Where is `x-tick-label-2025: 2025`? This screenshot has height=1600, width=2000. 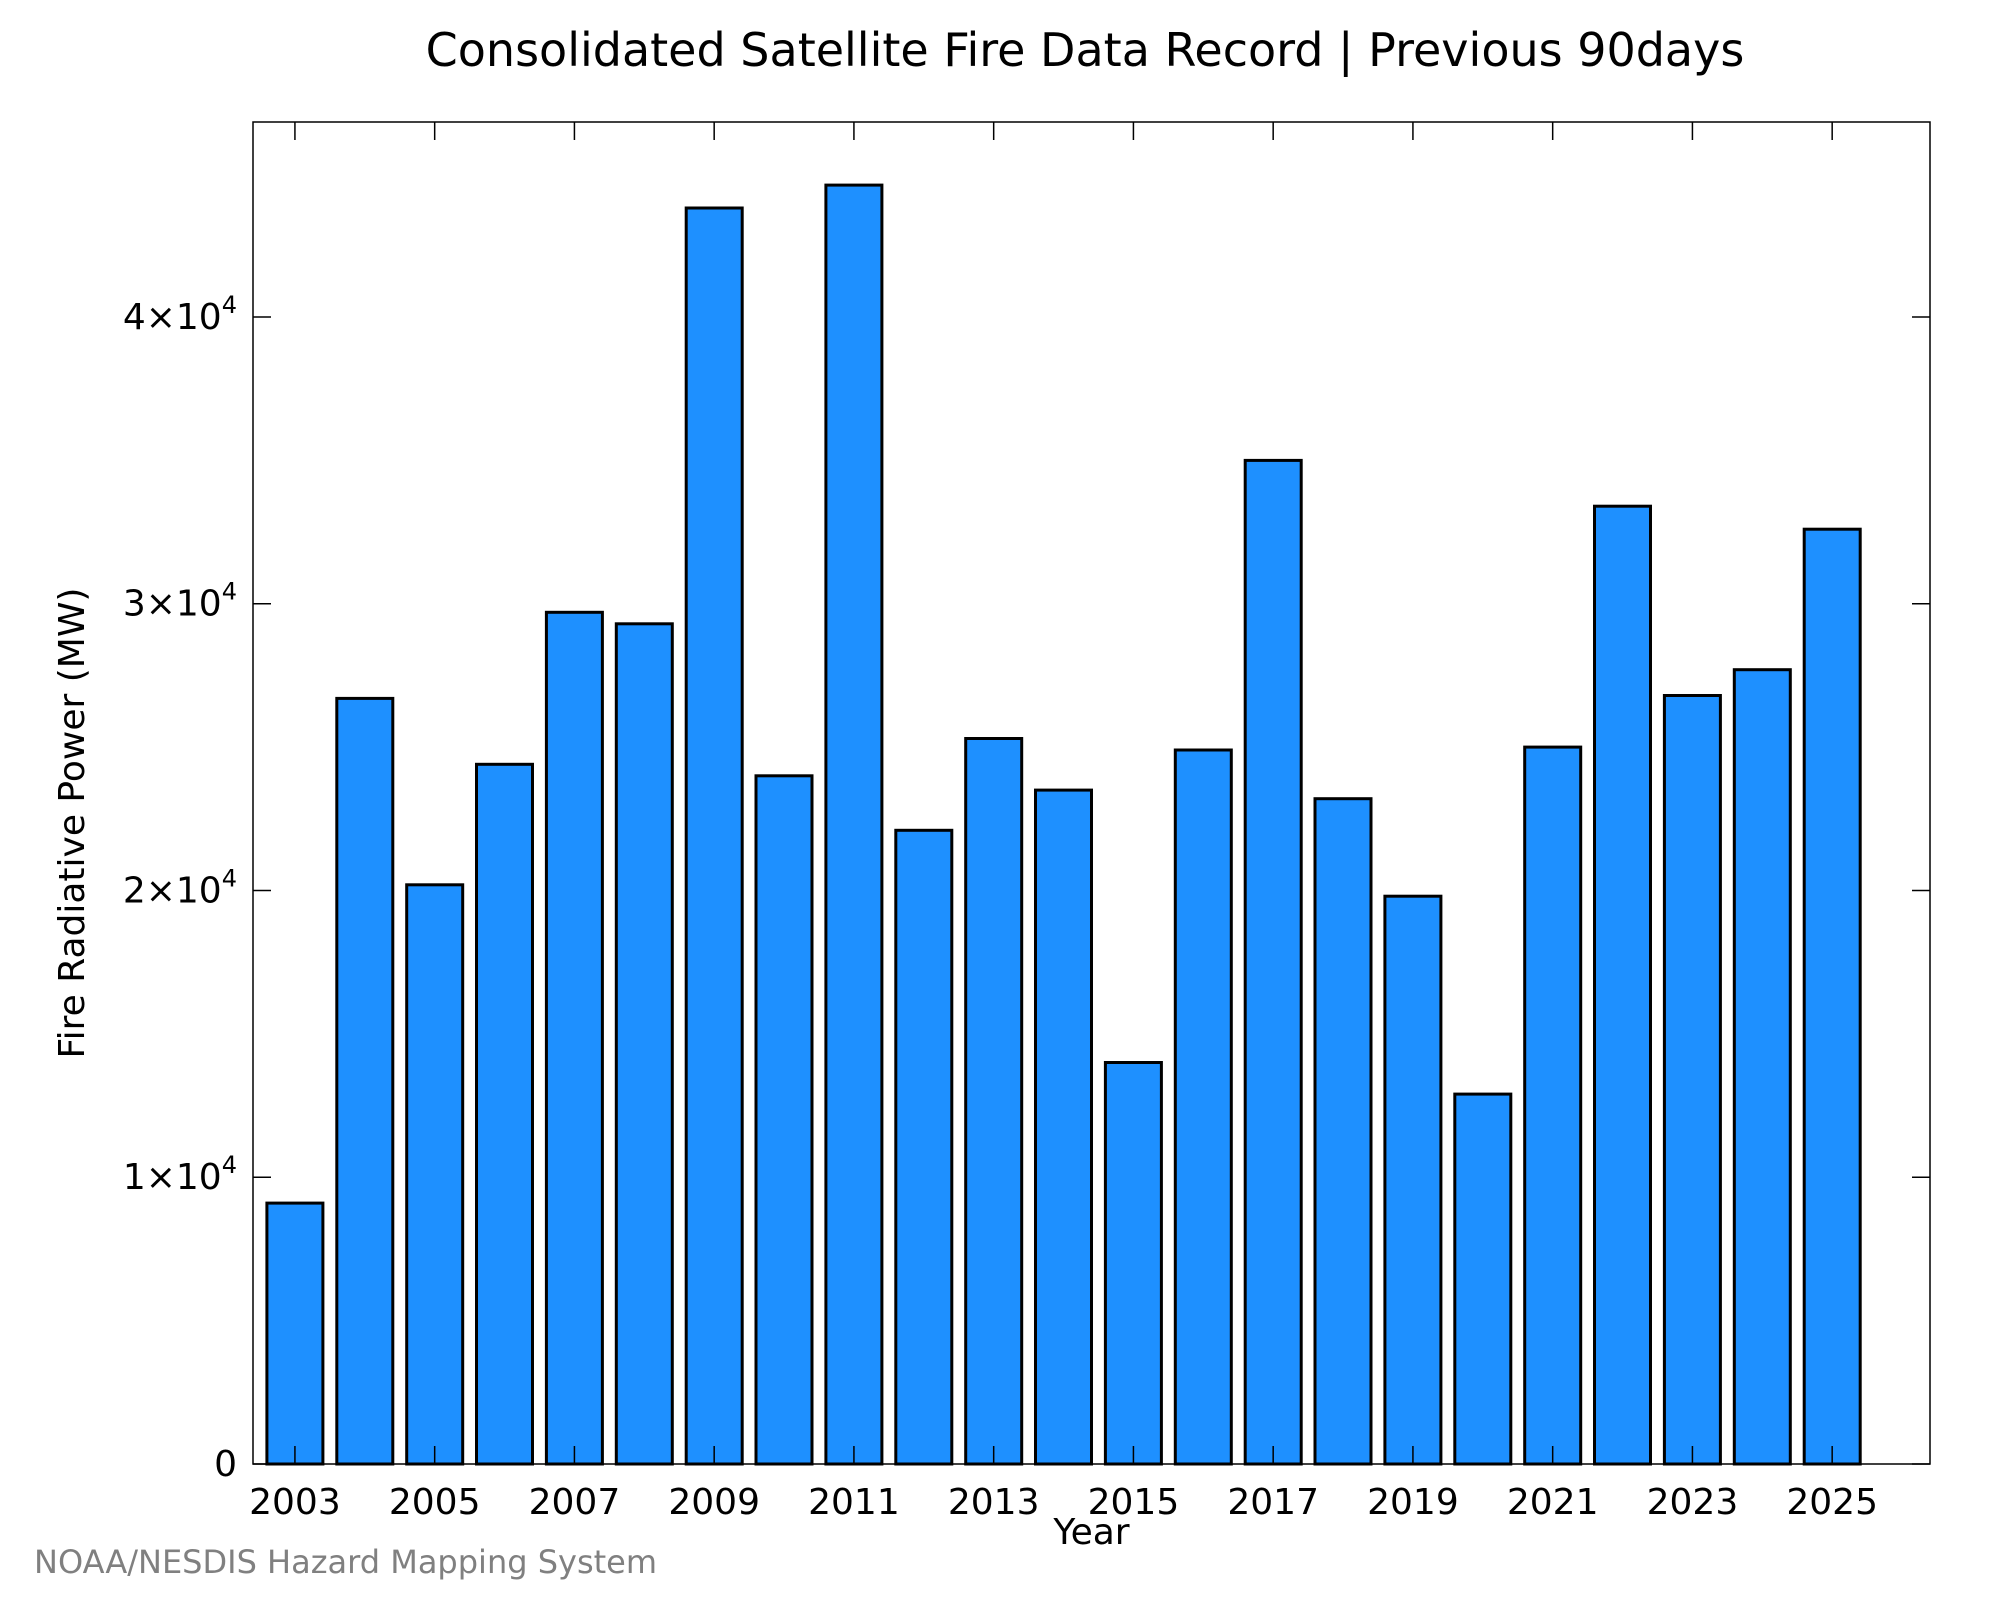
x-tick-label-2025: 2025 is located at coordinates (1832, 1502).